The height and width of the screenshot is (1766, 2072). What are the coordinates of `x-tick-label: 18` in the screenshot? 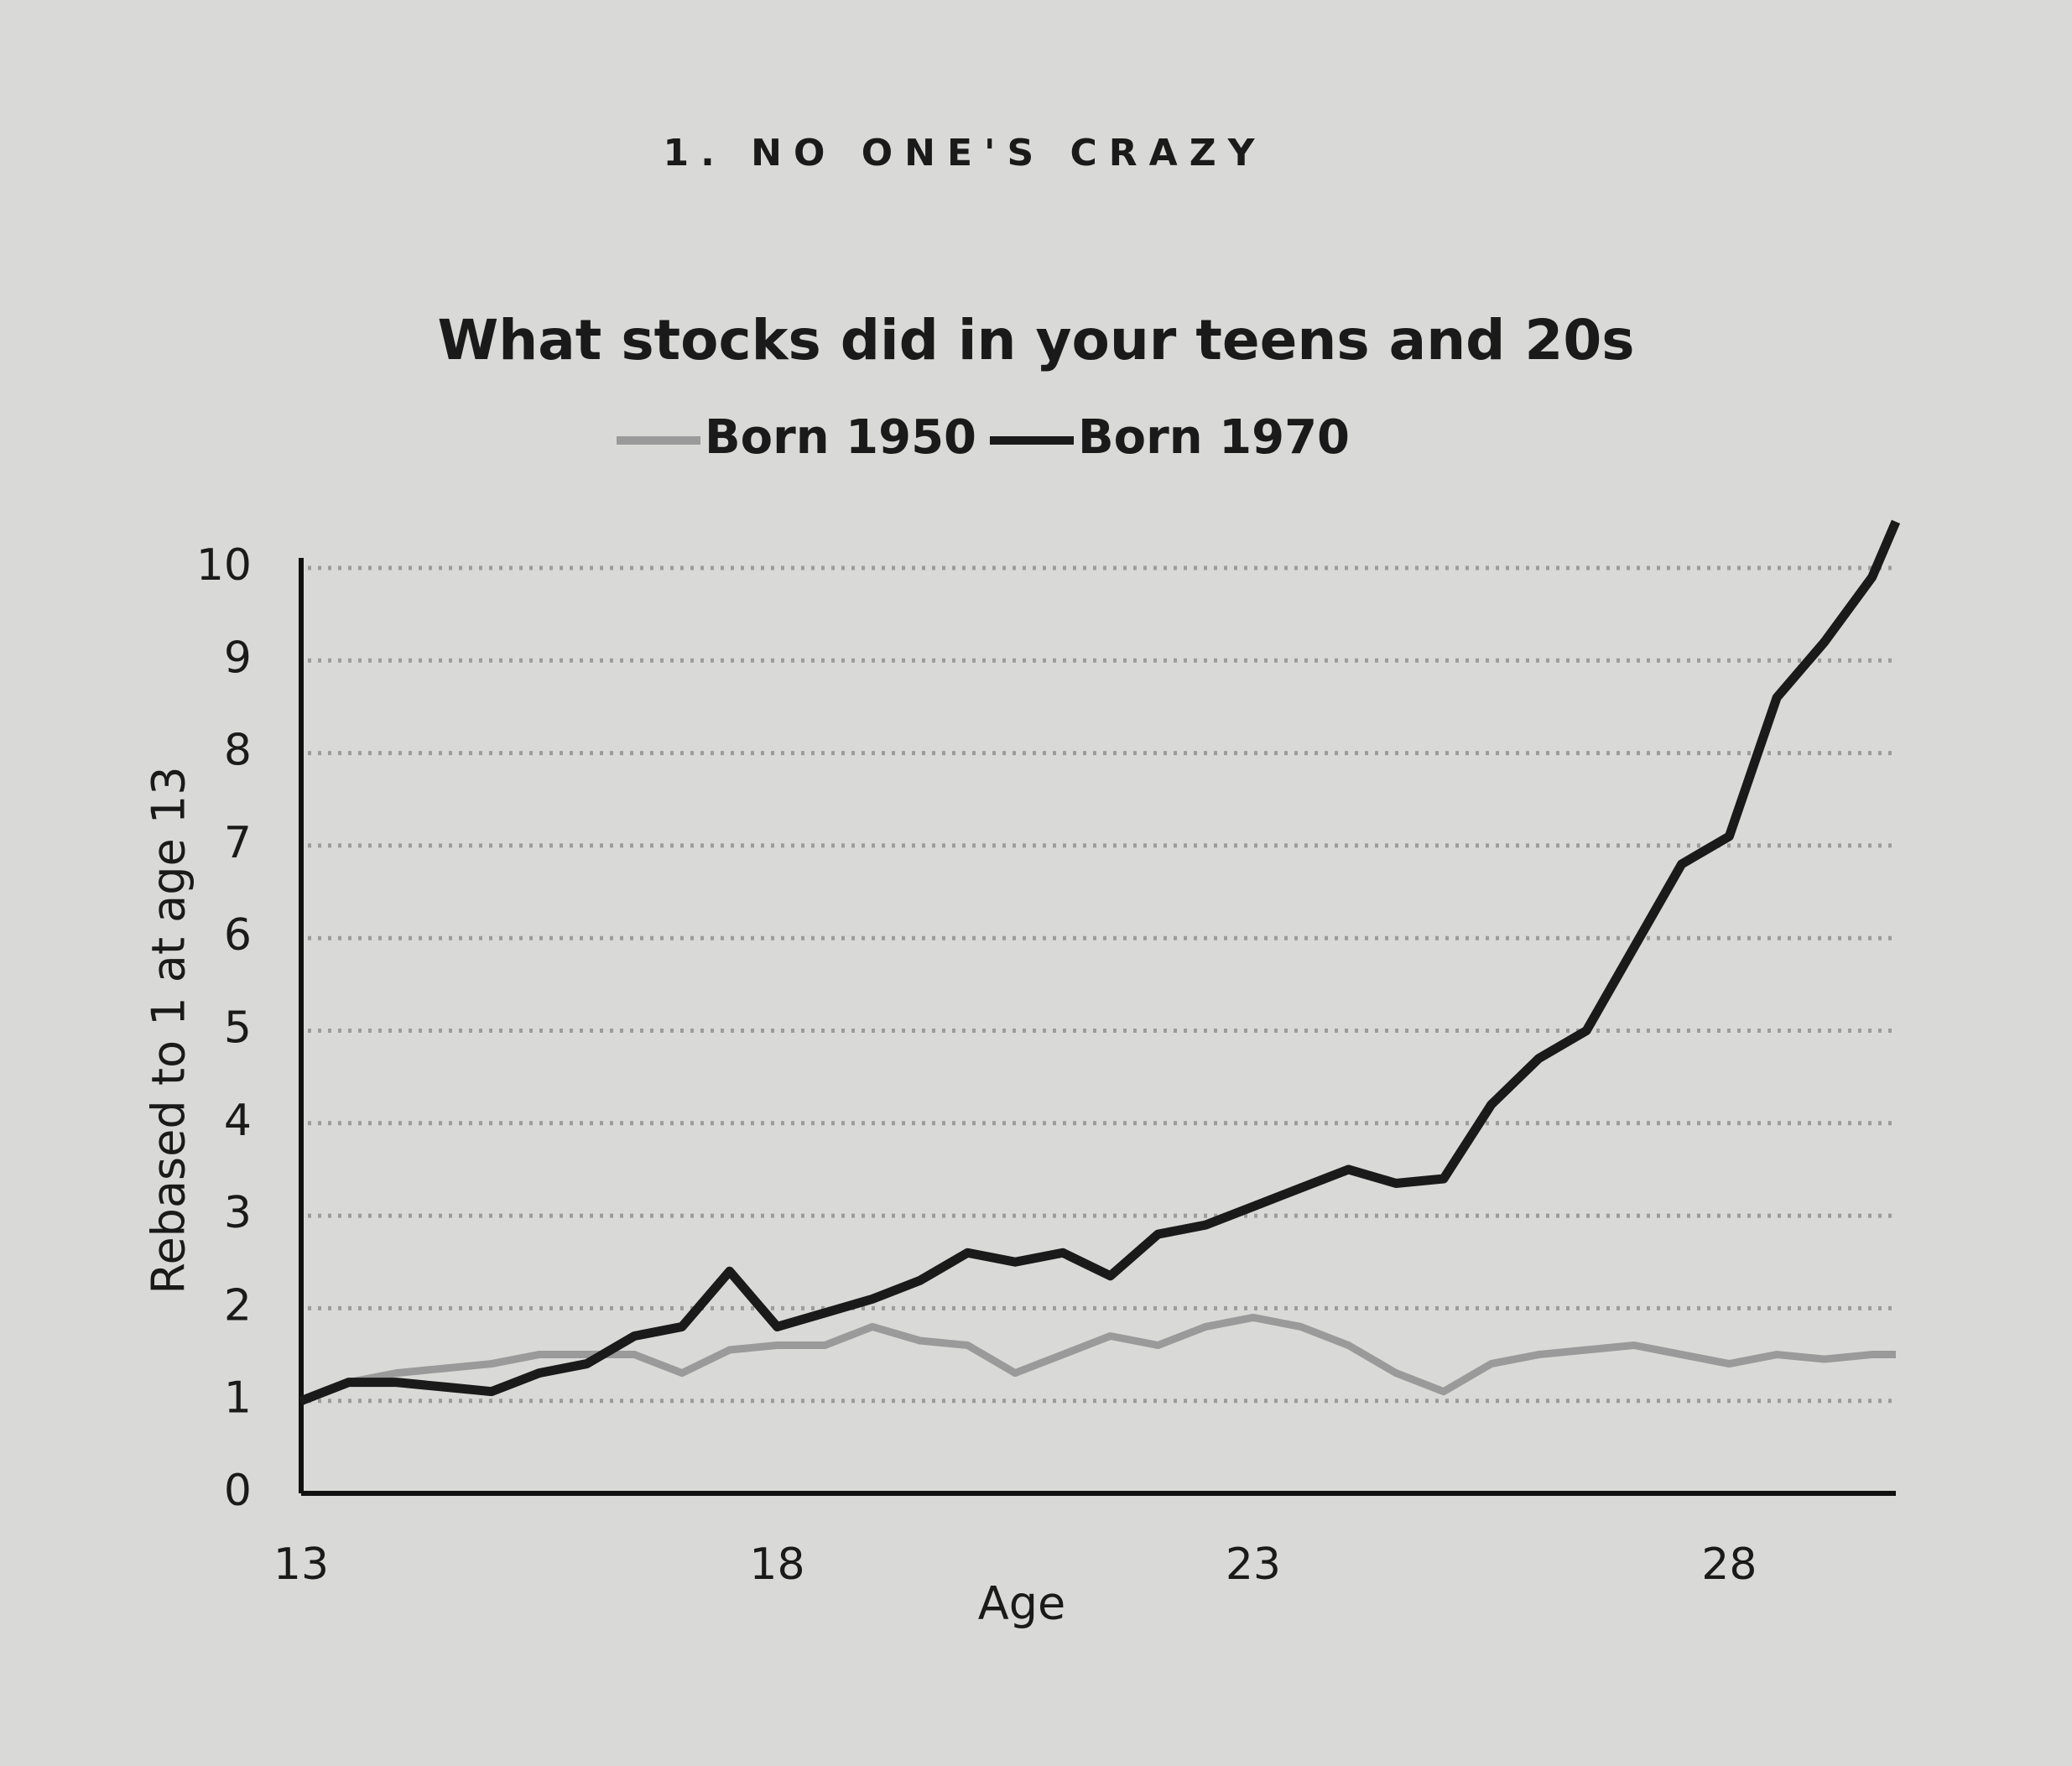 It's located at (776, 1564).